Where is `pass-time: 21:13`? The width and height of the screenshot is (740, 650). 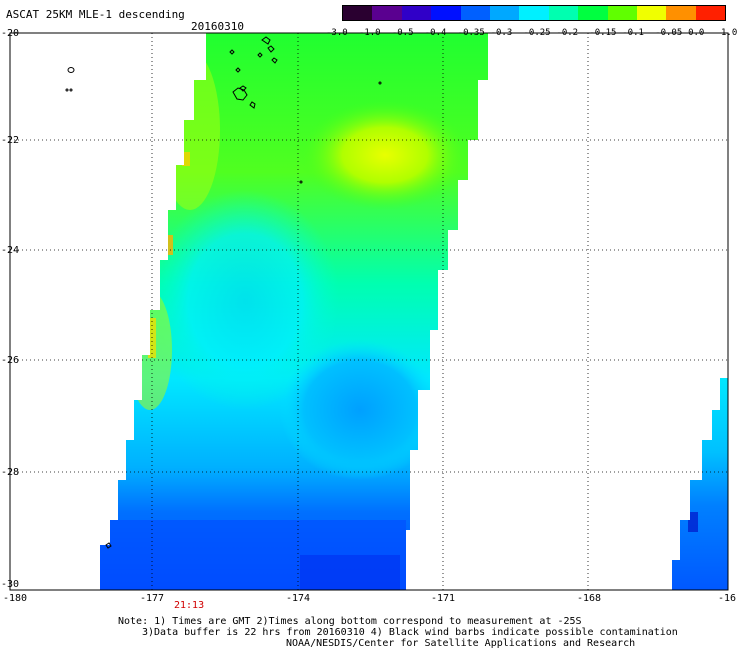 pass-time: 21:13 is located at coordinates (189, 605).